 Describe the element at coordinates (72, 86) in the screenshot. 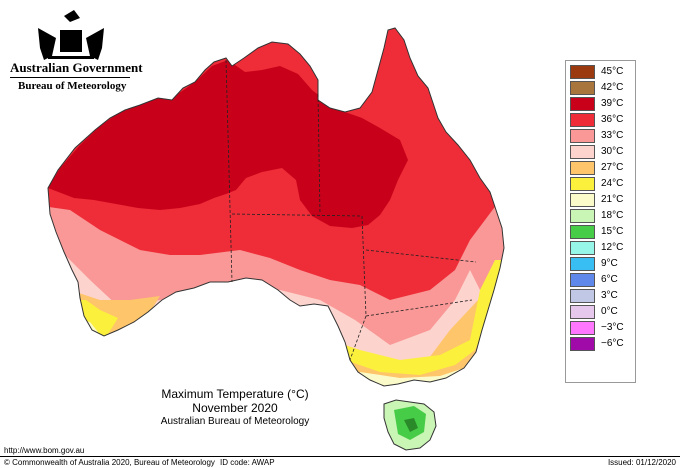

I see `bureau-name: Bureau of Meteorology` at that location.